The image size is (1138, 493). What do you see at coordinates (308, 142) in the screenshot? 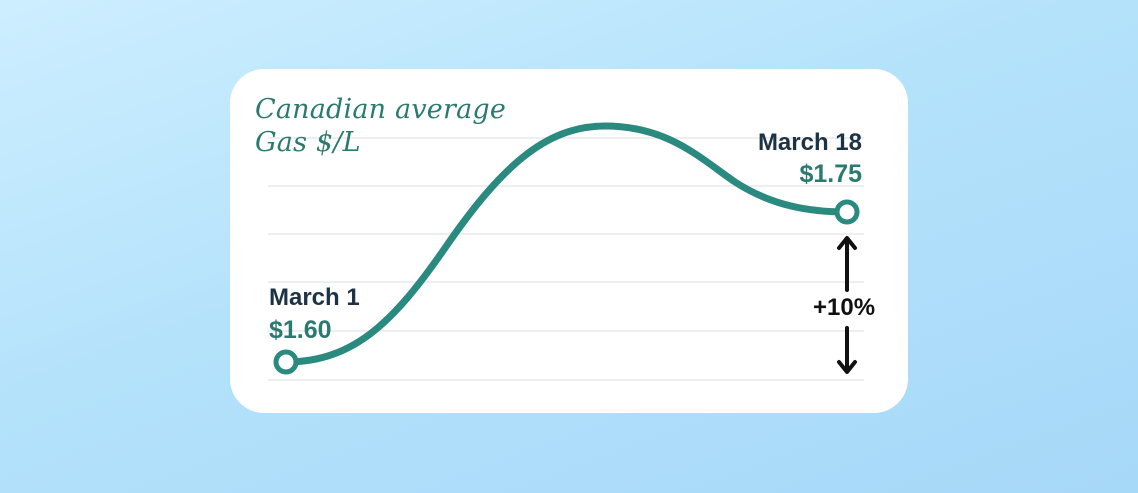
I see `chart-title-line-2: Gas $/L` at bounding box center [308, 142].